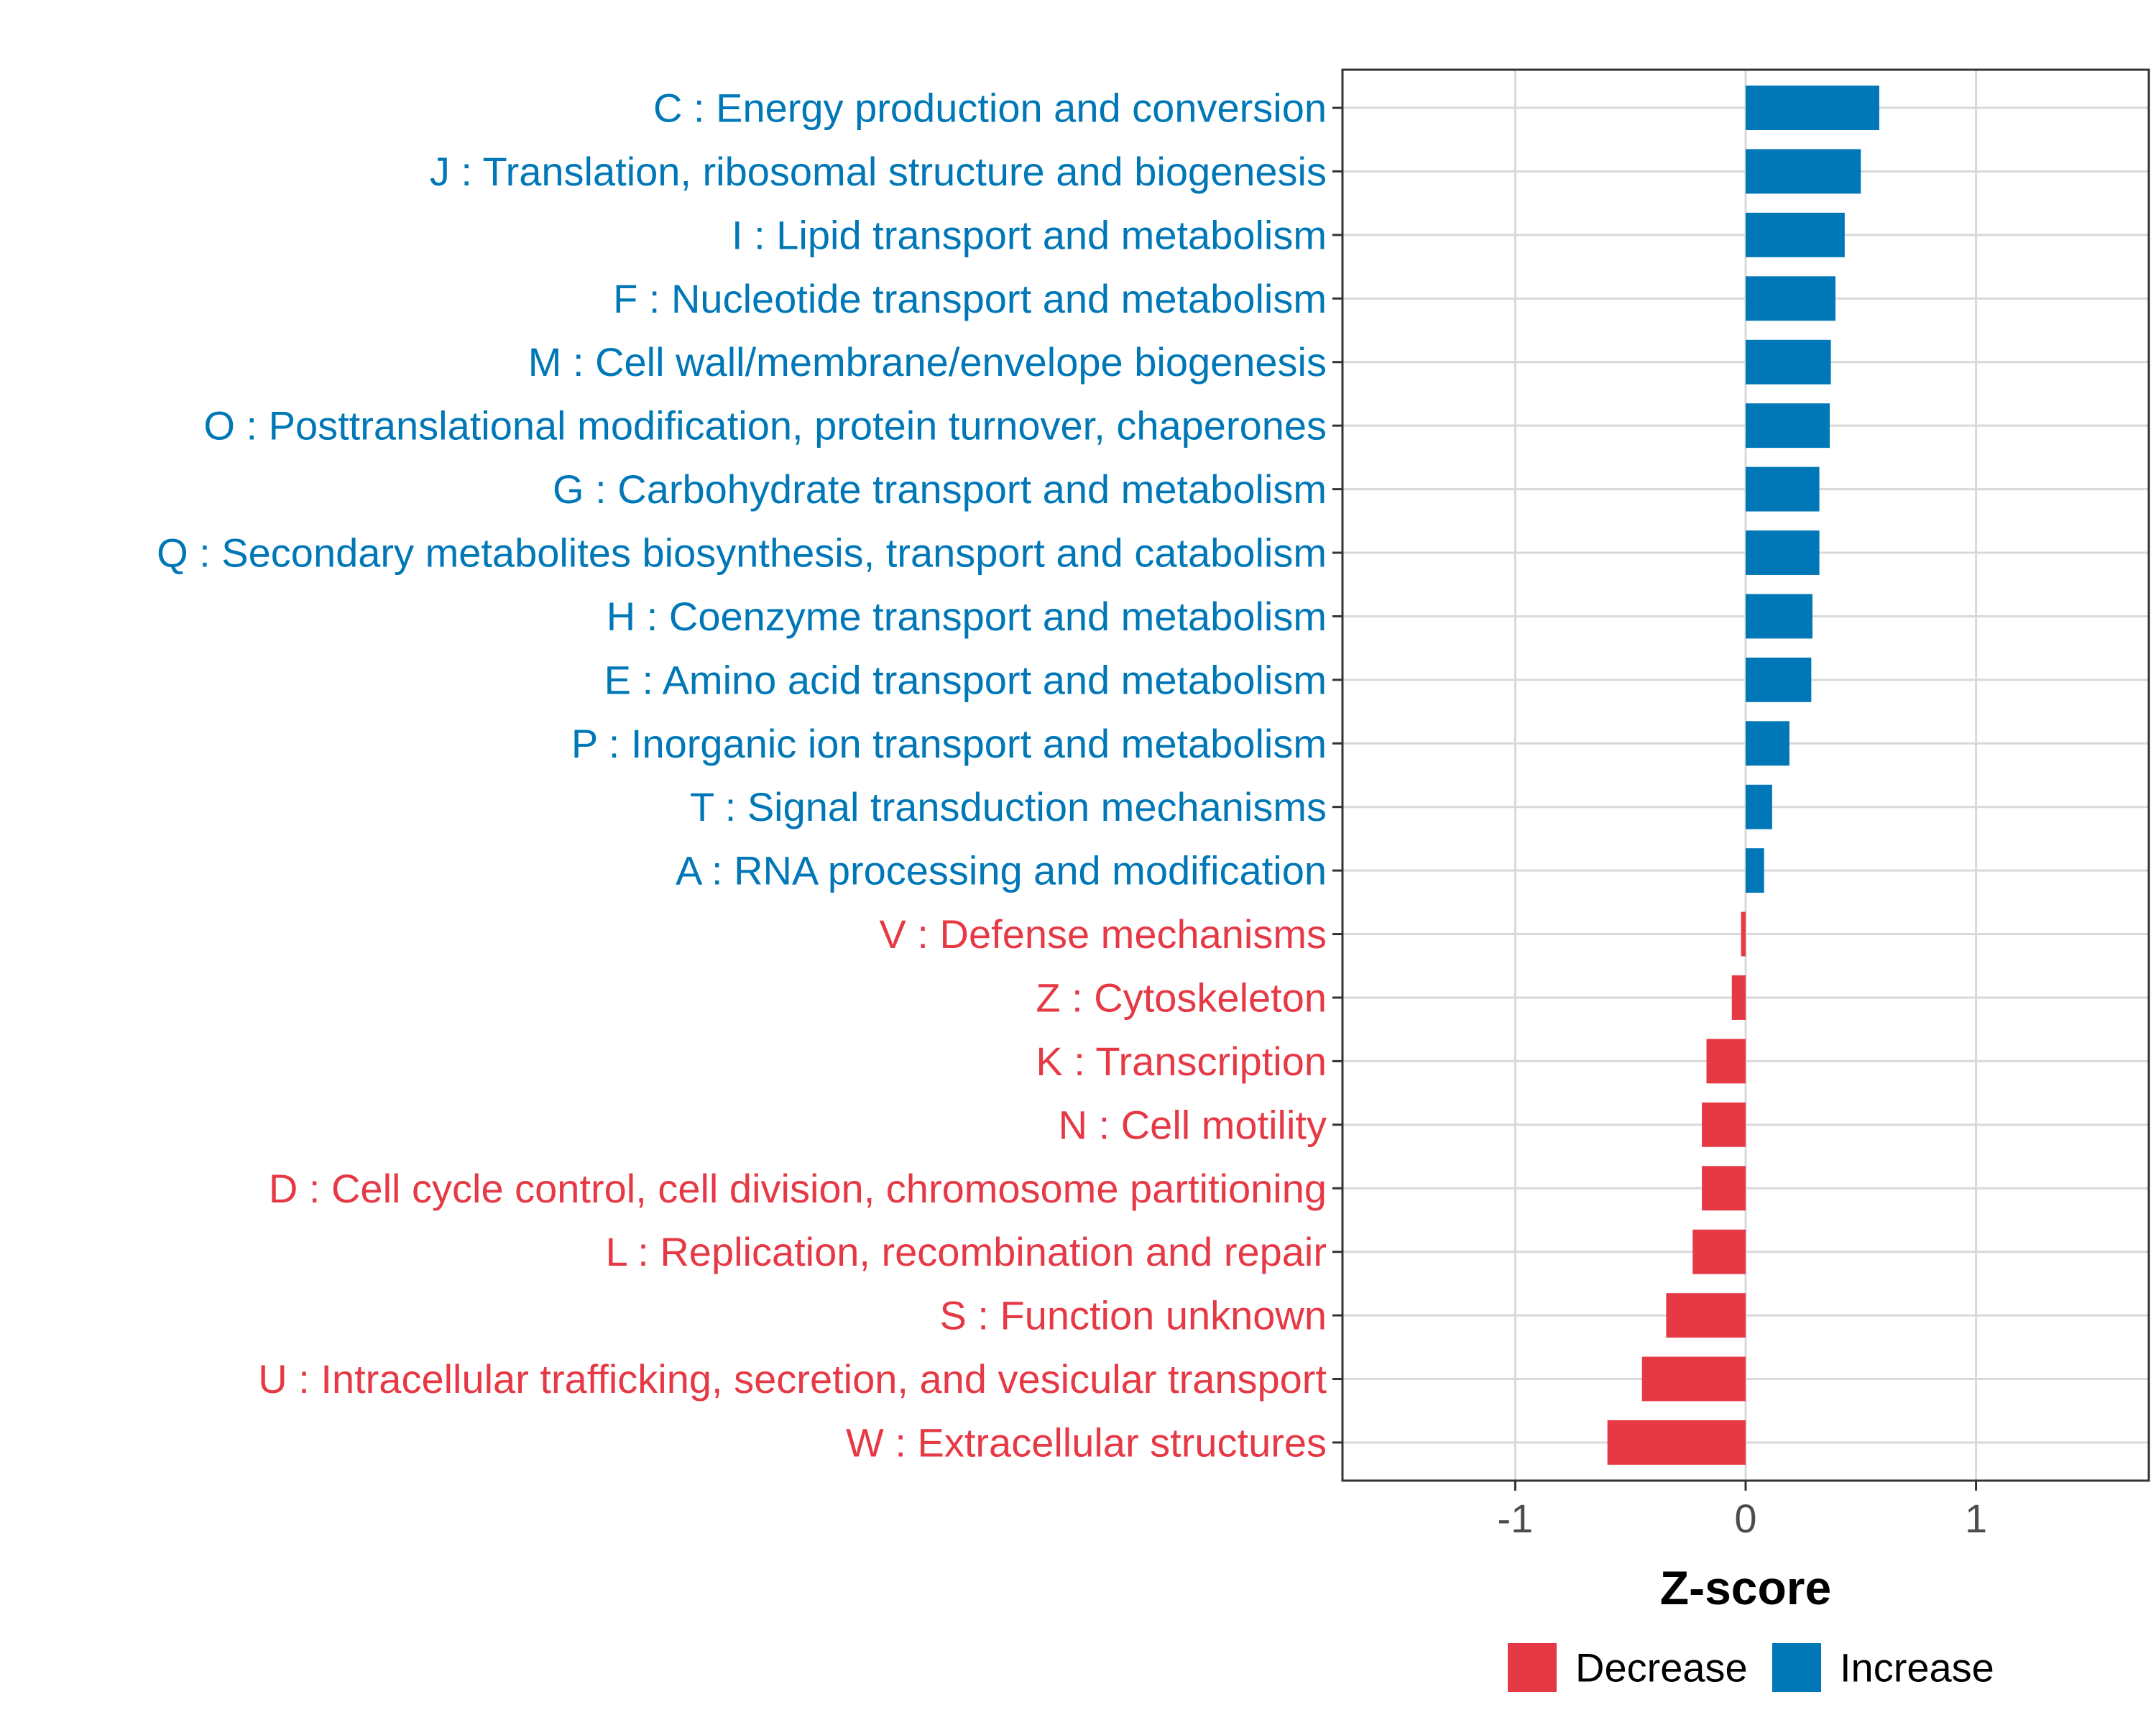 Image resolution: width=2156 pixels, height=1725 pixels. I want to click on x-tick-label: -1, so click(1516, 1518).